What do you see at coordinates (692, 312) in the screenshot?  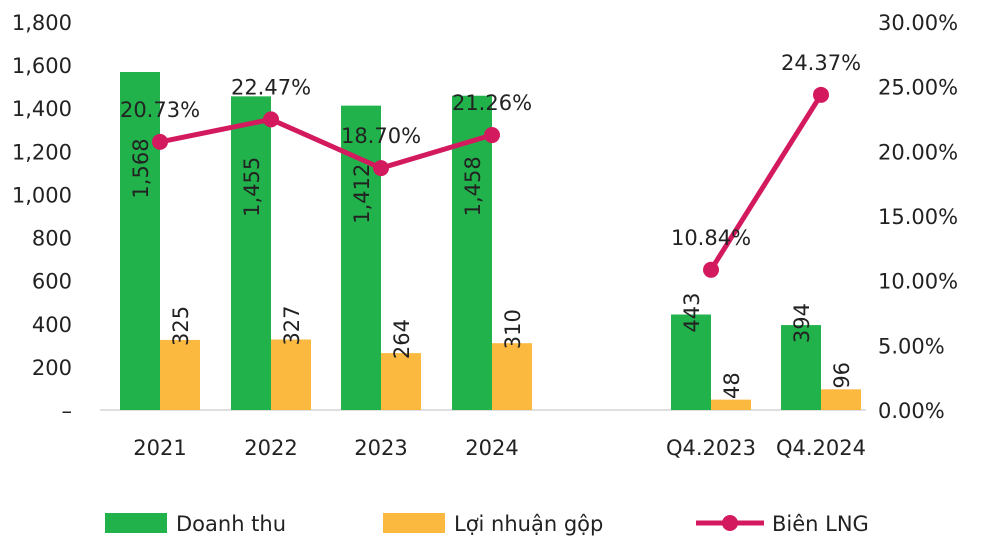 I see `data-label-doanh-thu: 443` at bounding box center [692, 312].